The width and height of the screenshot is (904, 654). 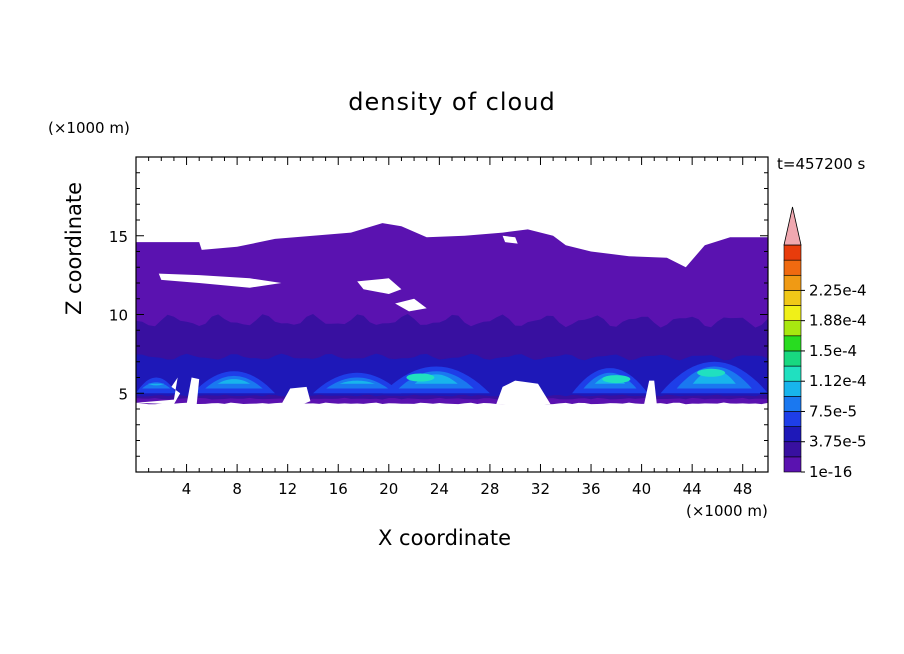 What do you see at coordinates (742, 489) in the screenshot?
I see `x-tick-label: 48` at bounding box center [742, 489].